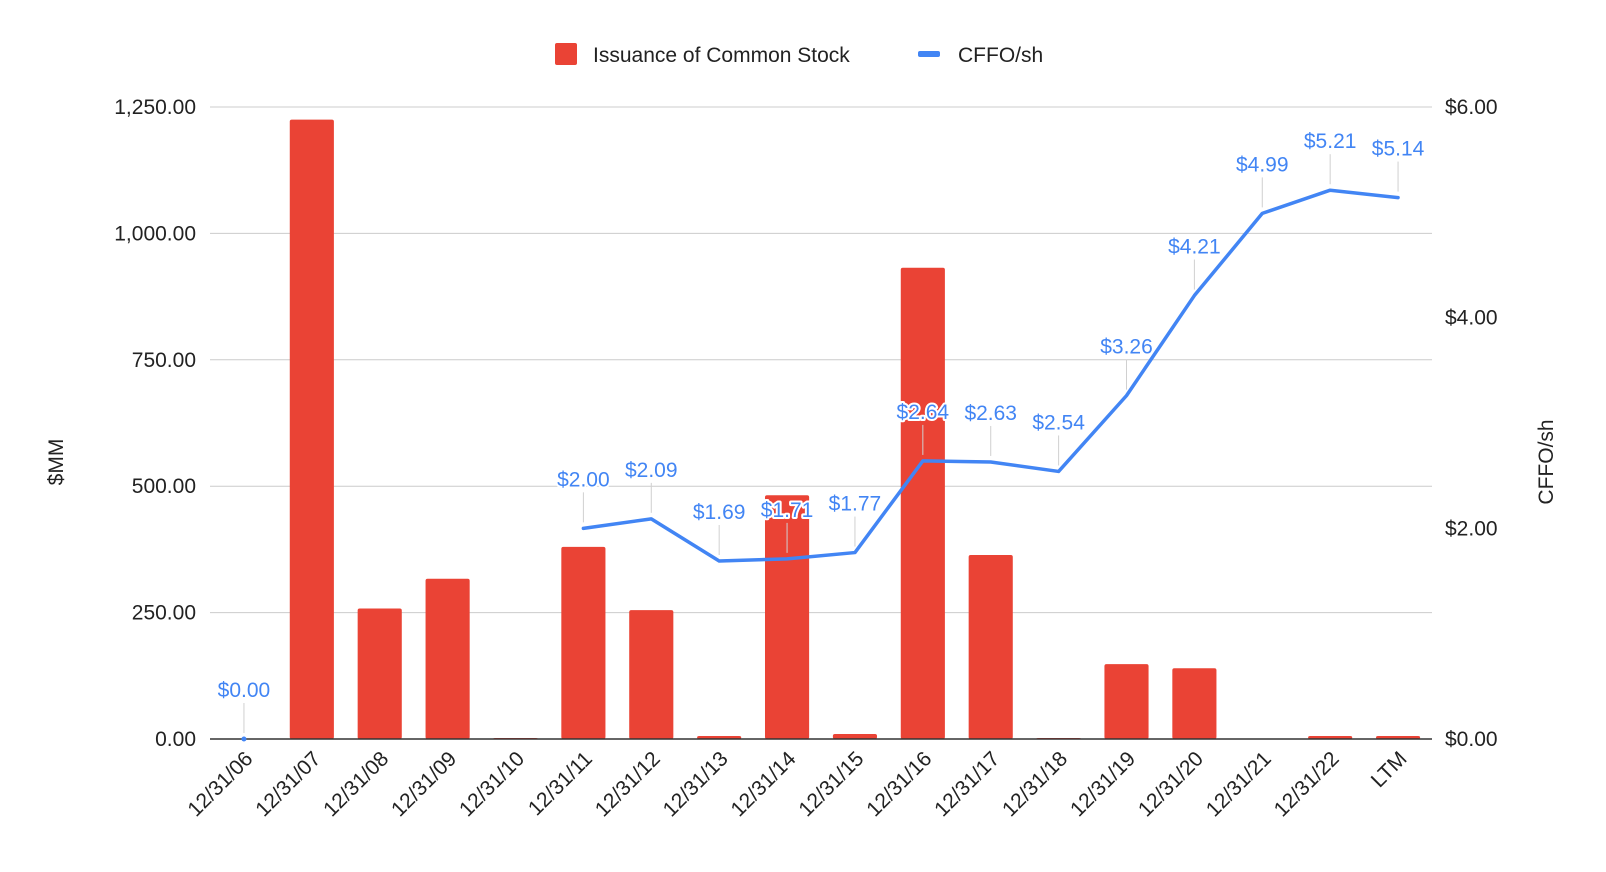 The width and height of the screenshot is (1606, 872). What do you see at coordinates (164, 486) in the screenshot?
I see `left-tick-label: 500.00` at bounding box center [164, 486].